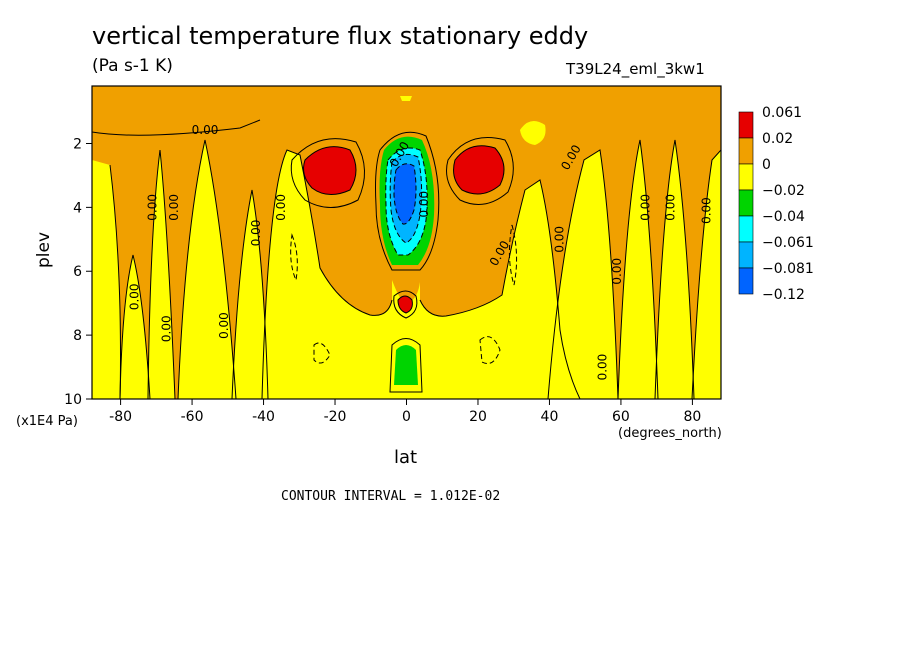 This screenshot has height=654, width=904. What do you see at coordinates (635, 69) in the screenshot?
I see `run-identifier: T39L24_eml_3kw1` at bounding box center [635, 69].